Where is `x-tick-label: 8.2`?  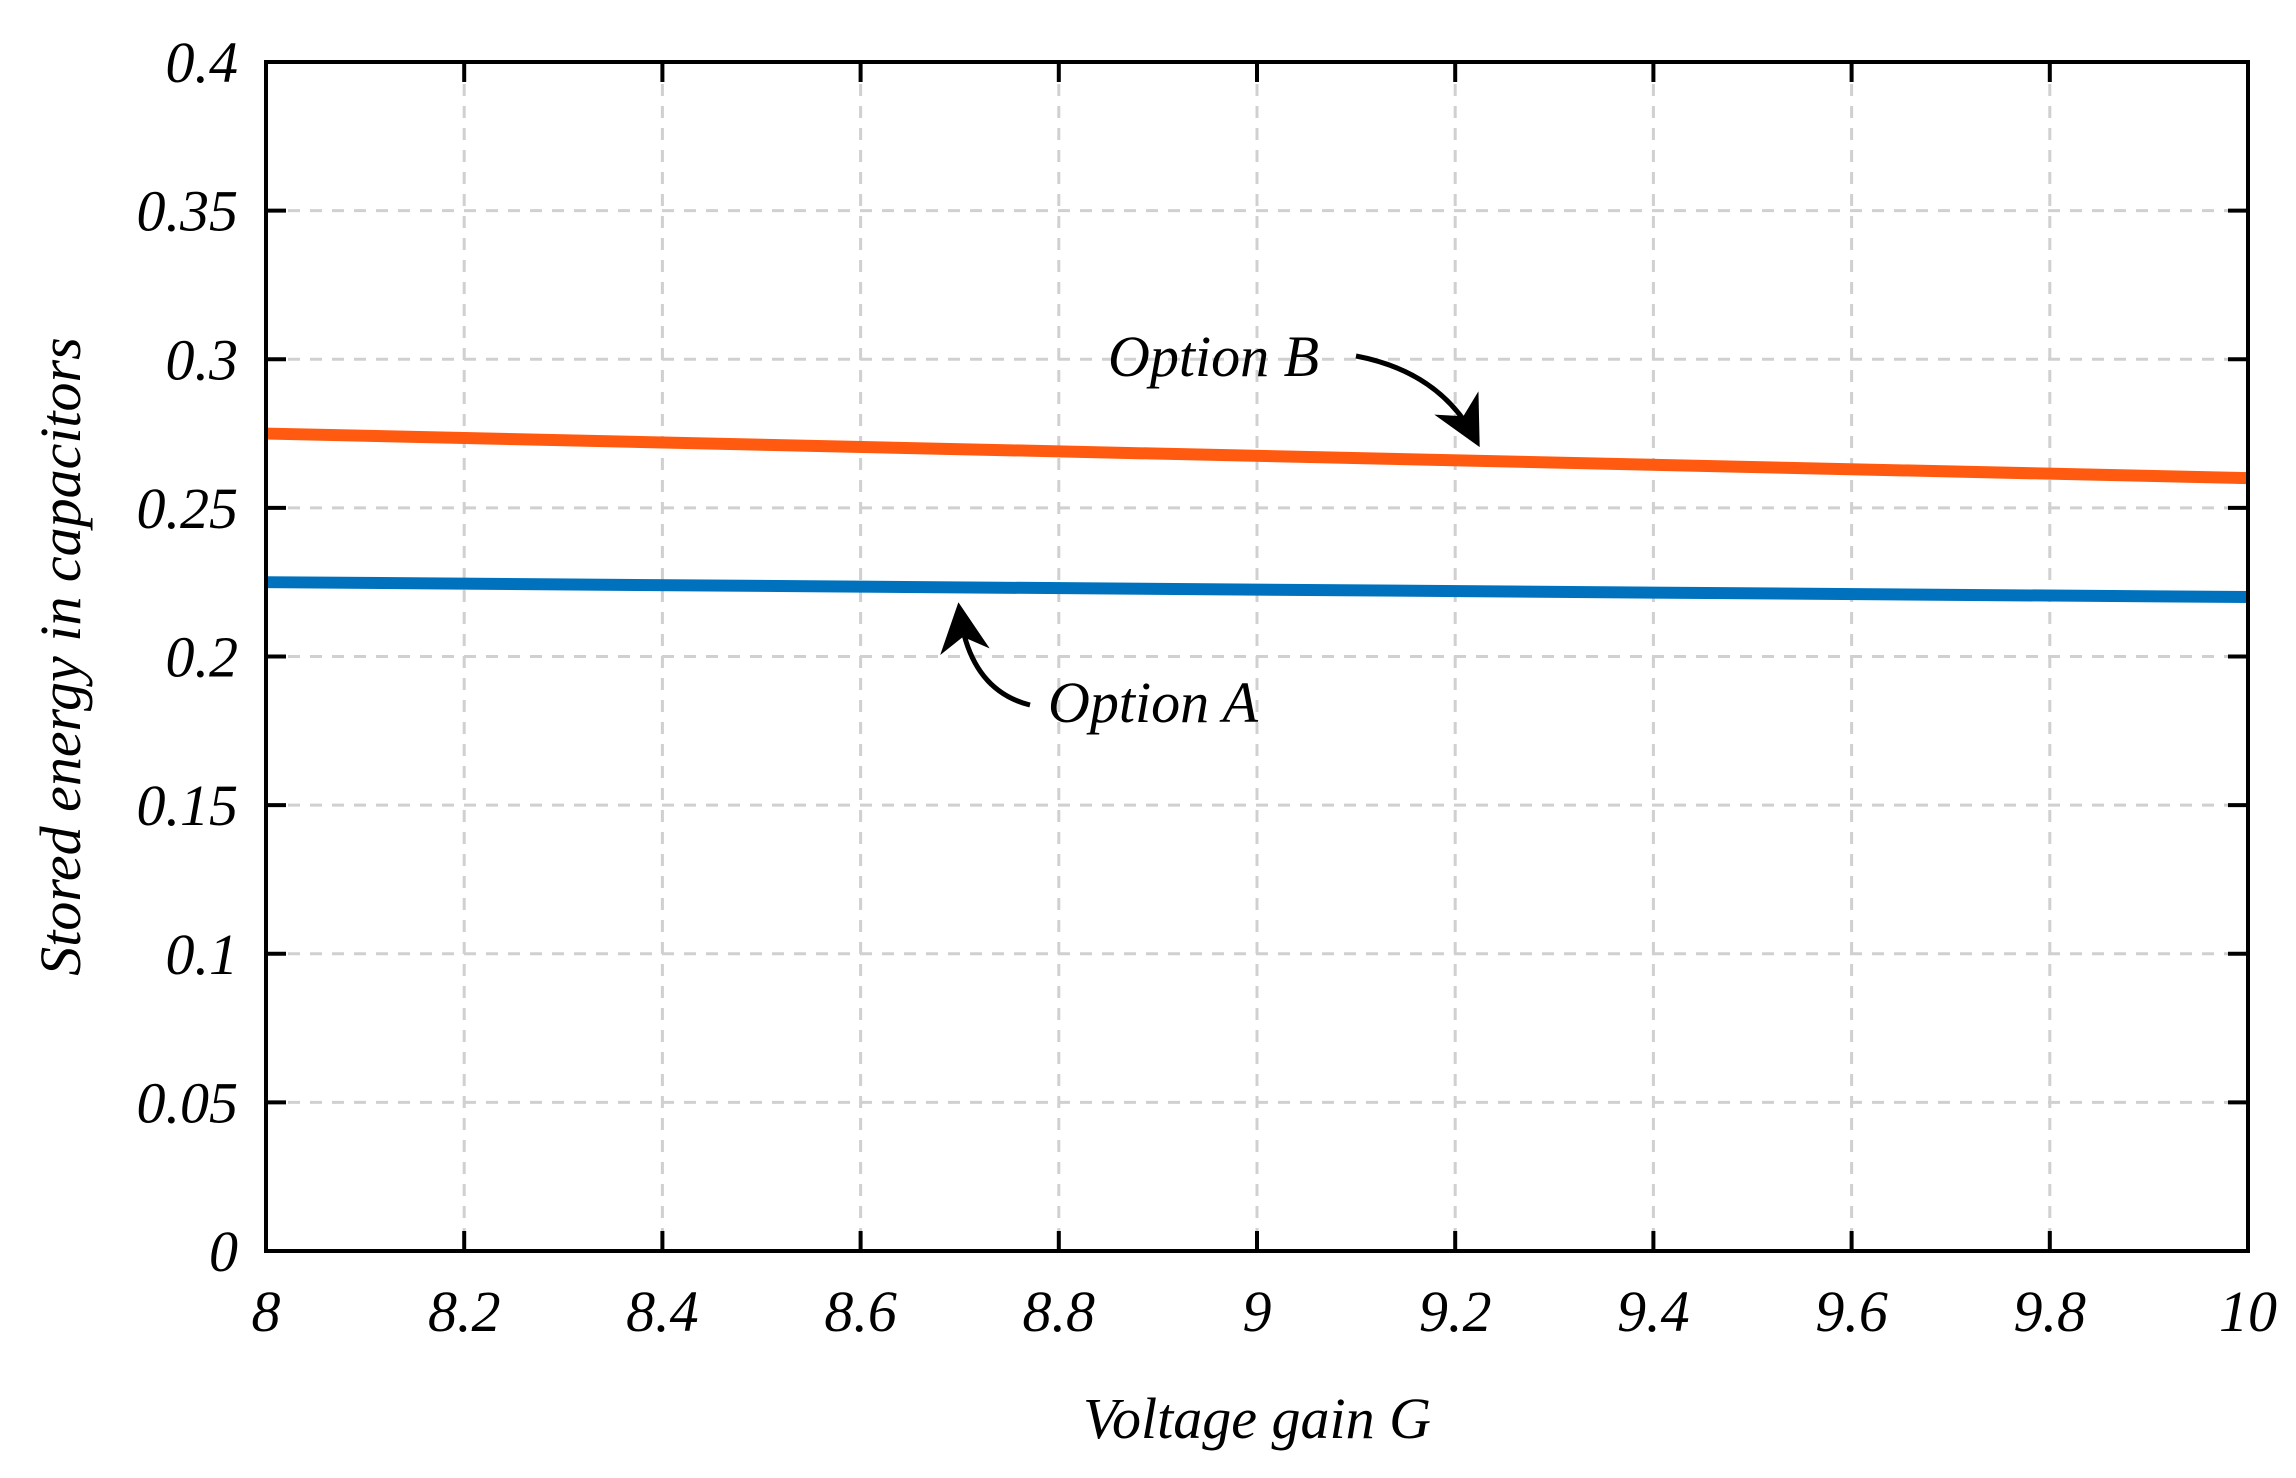 x-tick-label: 8.2 is located at coordinates (464, 1311).